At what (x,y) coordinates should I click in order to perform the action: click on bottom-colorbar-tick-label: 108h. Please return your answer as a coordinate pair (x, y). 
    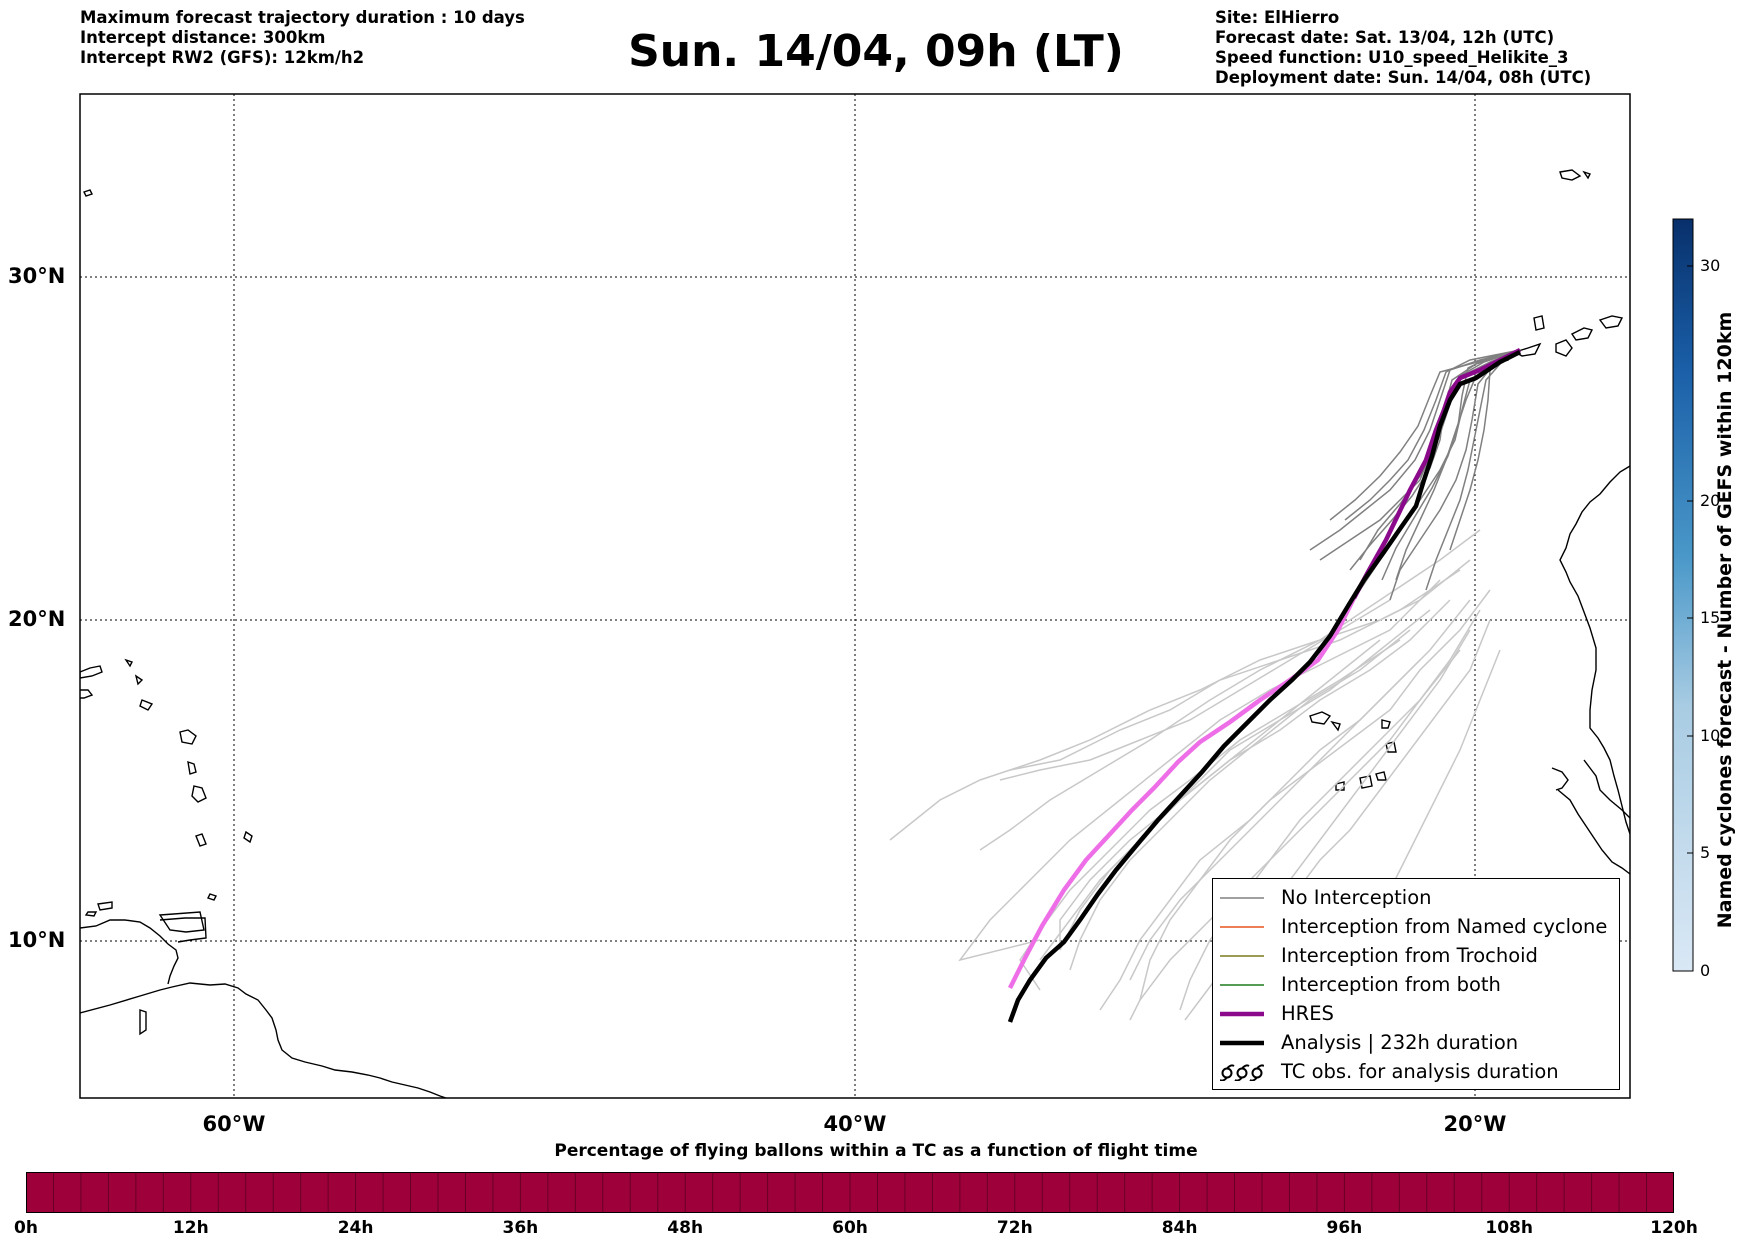
    Looking at the image, I should click on (1509, 1228).